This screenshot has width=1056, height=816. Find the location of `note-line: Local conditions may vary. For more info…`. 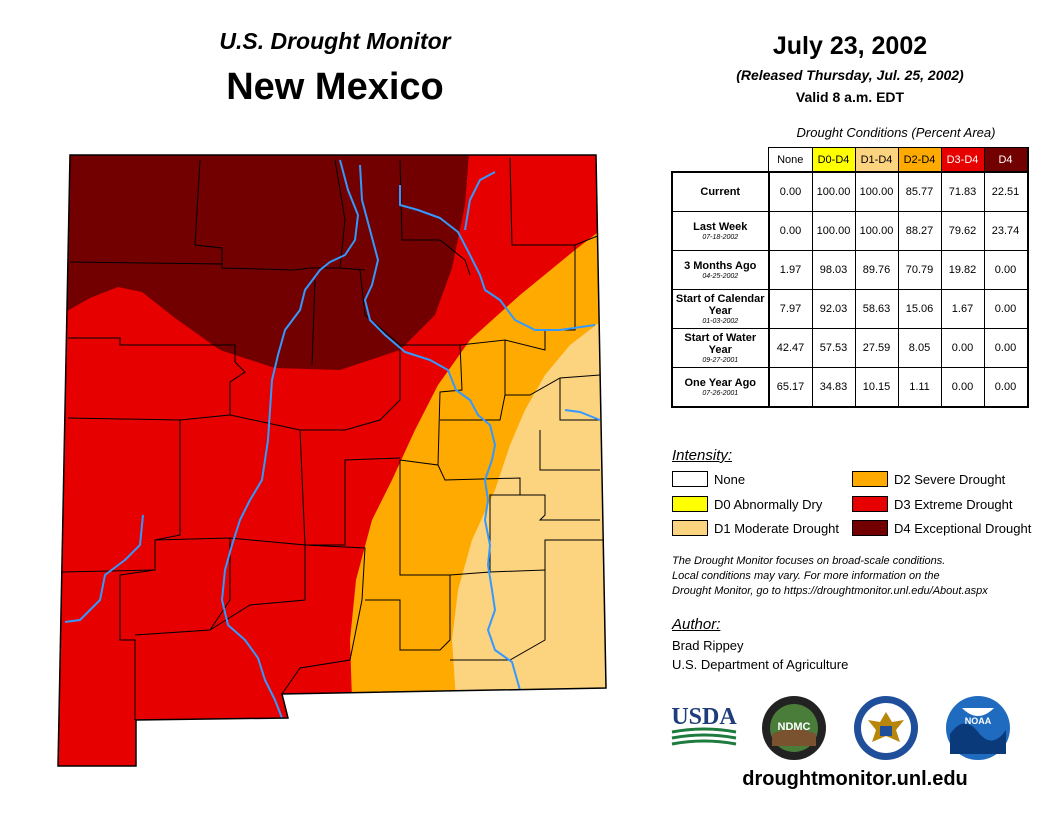

note-line: Local conditions may vary. For more info… is located at coordinates (806, 576).